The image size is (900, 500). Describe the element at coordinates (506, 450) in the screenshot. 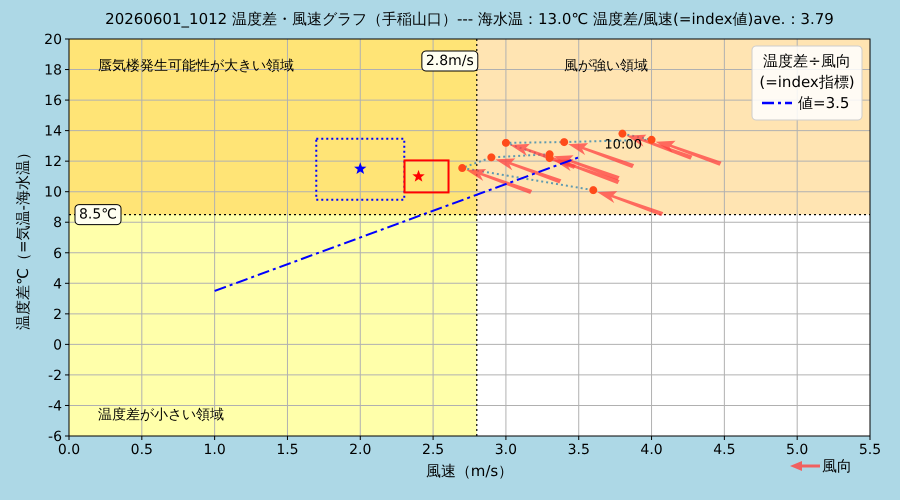

I see `x-tick-label: 3.0` at that location.